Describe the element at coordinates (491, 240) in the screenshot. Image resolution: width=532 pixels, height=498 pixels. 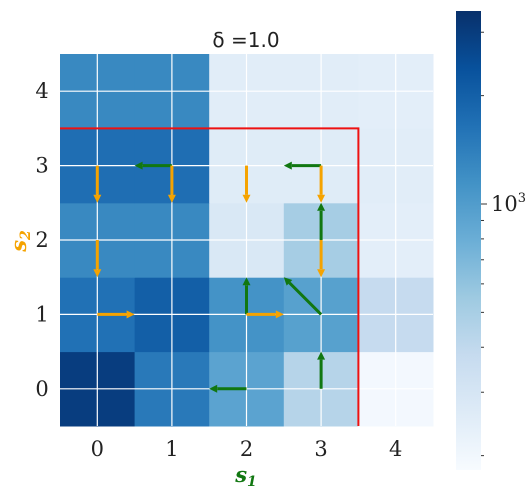
I see `colorbar: 103` at that location.